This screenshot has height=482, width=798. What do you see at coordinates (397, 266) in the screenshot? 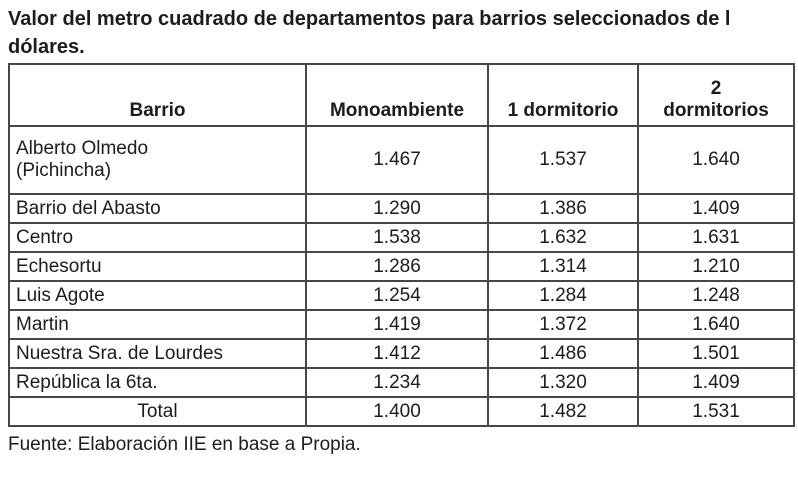
I see `value-cell: 1.286` at bounding box center [397, 266].